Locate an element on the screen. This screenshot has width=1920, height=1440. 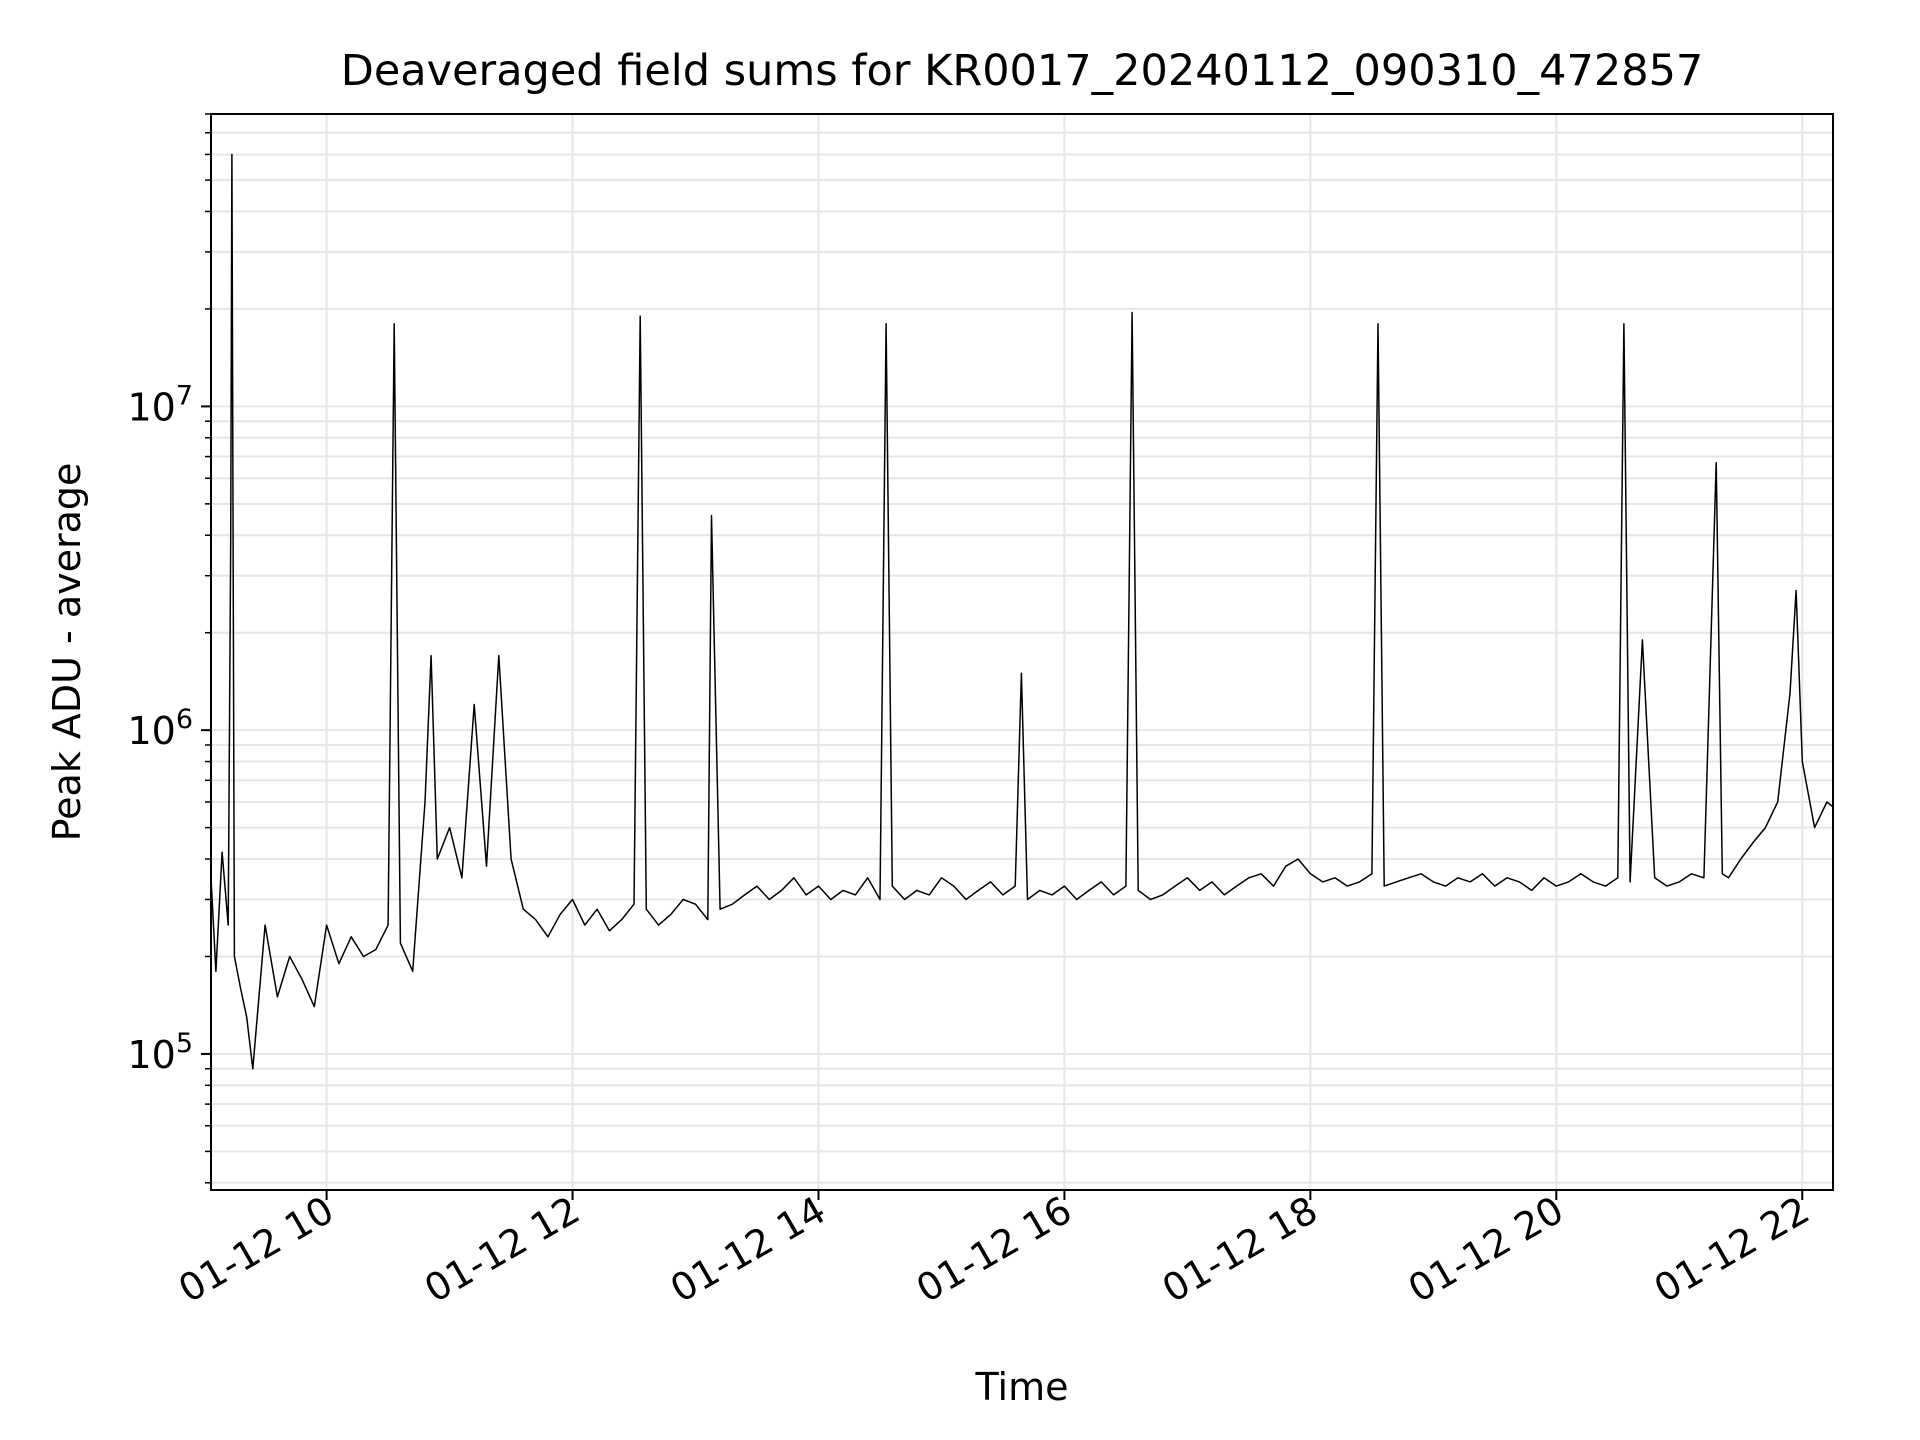
y-tick-label: 107 is located at coordinates (160, 404).